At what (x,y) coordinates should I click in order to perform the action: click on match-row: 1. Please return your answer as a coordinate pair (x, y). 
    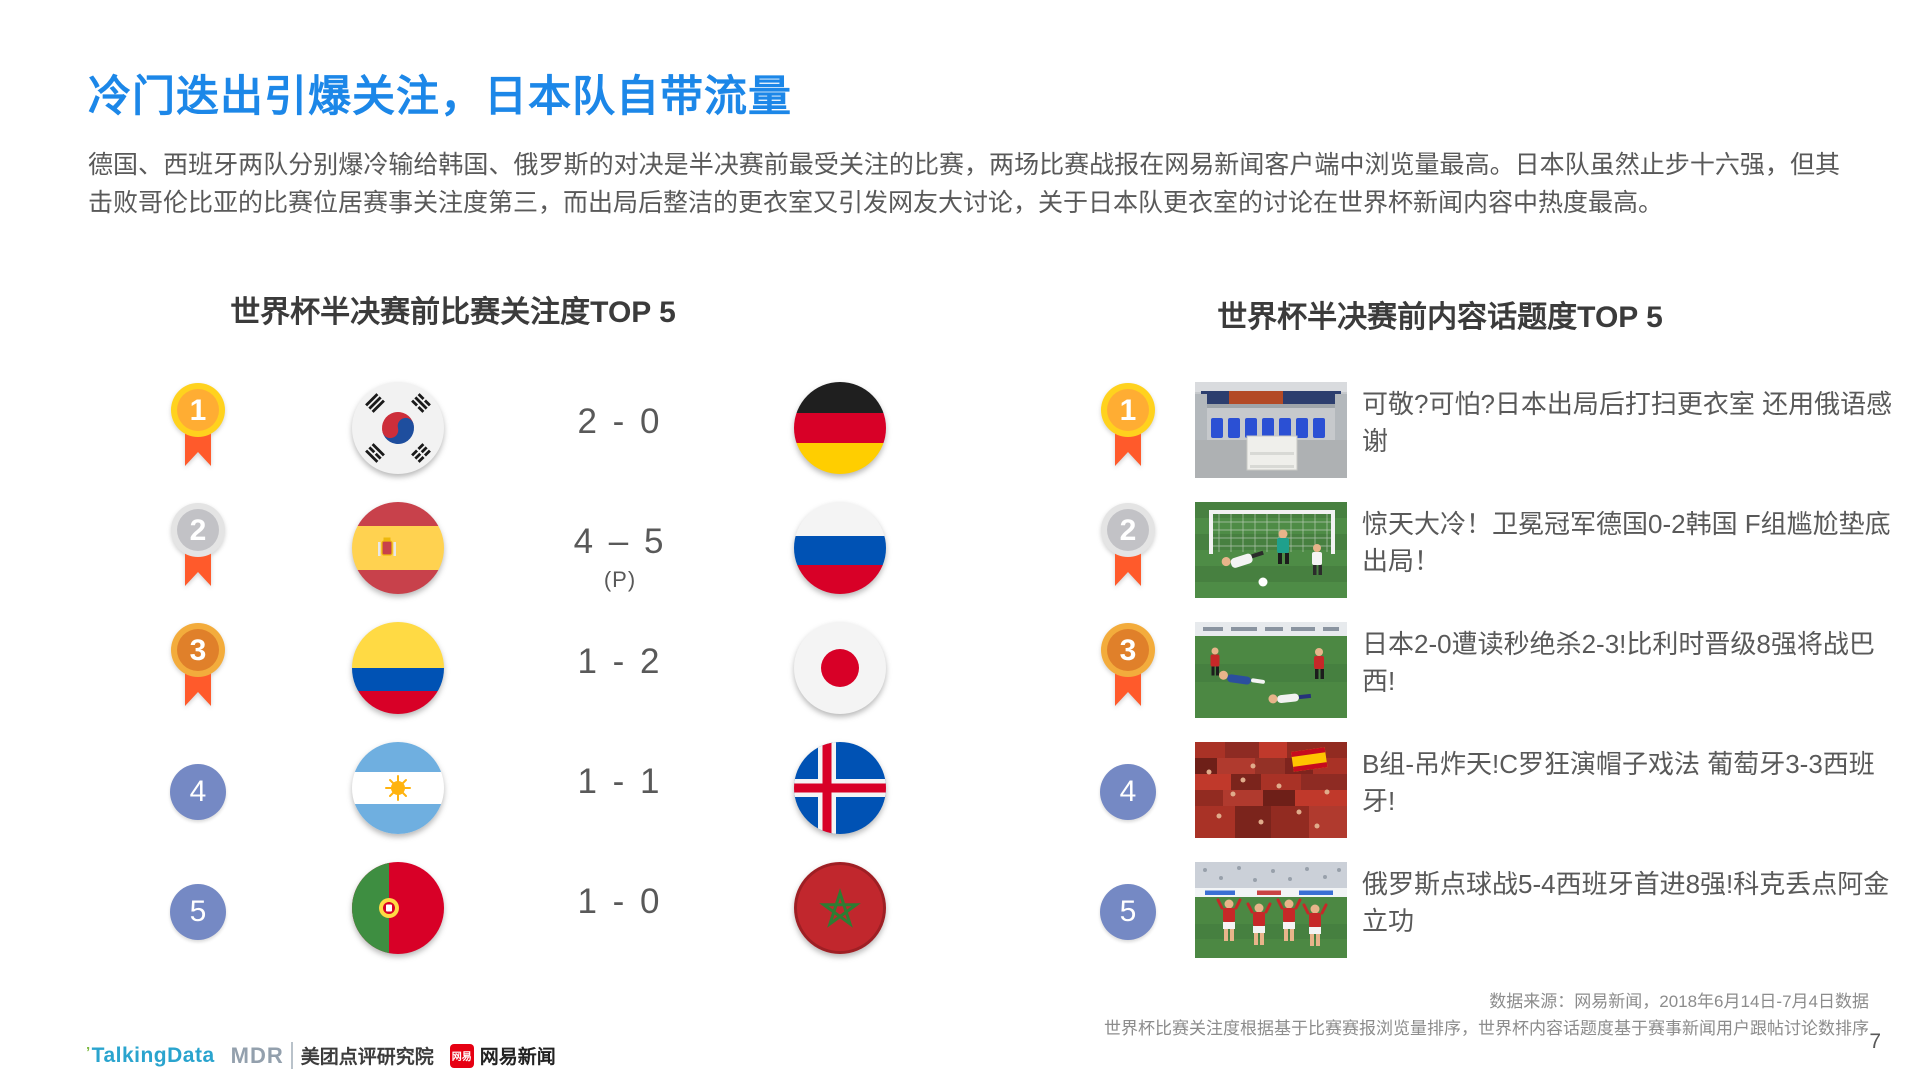
    Looking at the image, I should click on (523, 432).